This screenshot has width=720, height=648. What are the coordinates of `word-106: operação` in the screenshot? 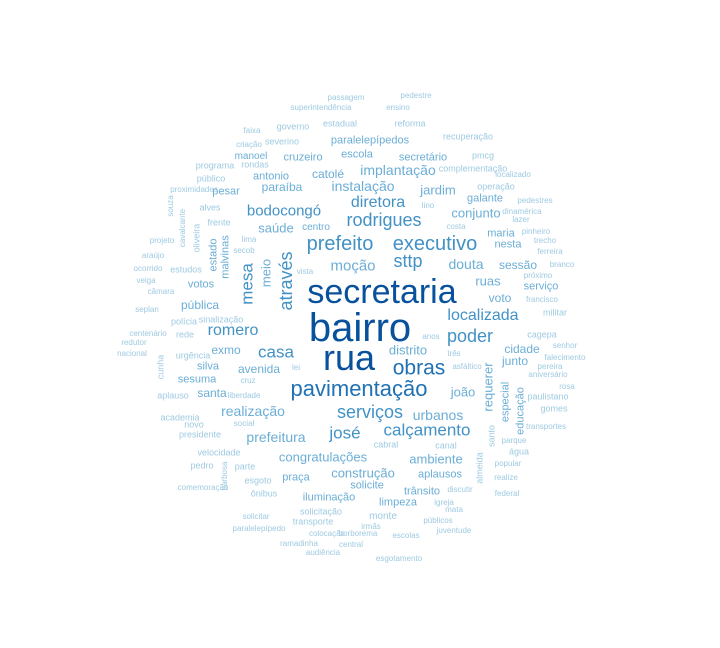 It's located at (496, 186).